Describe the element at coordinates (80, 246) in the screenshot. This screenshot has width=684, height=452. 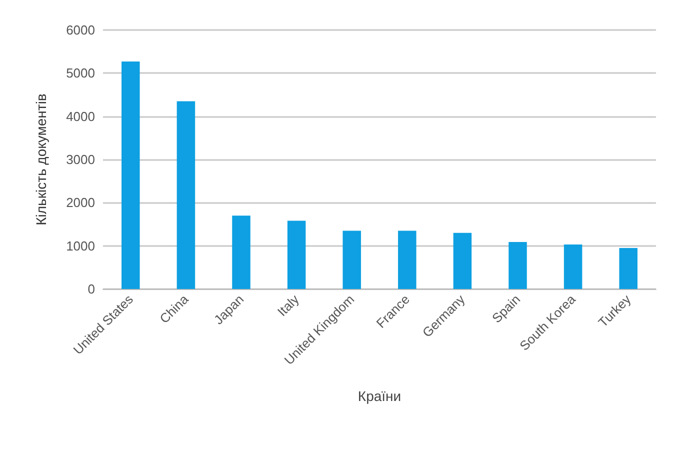
I see `y-tick-label: 1000` at that location.